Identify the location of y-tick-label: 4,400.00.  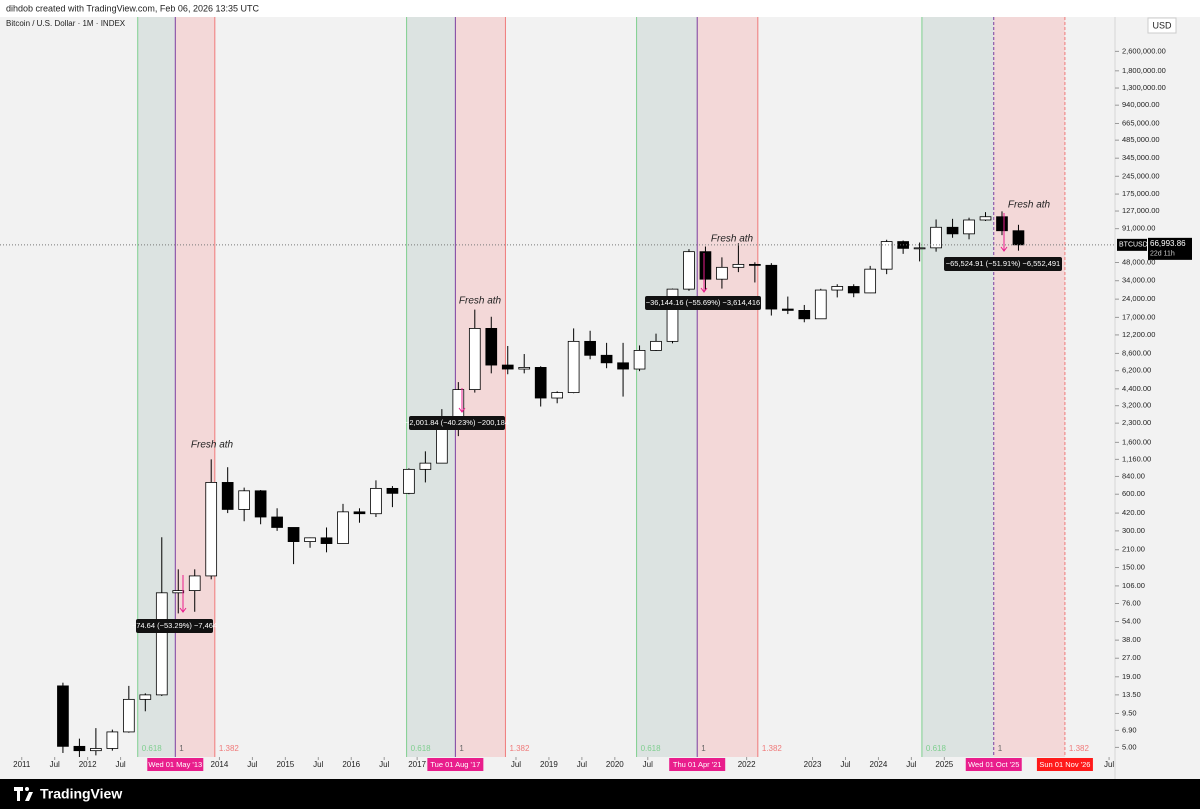
(1136, 388).